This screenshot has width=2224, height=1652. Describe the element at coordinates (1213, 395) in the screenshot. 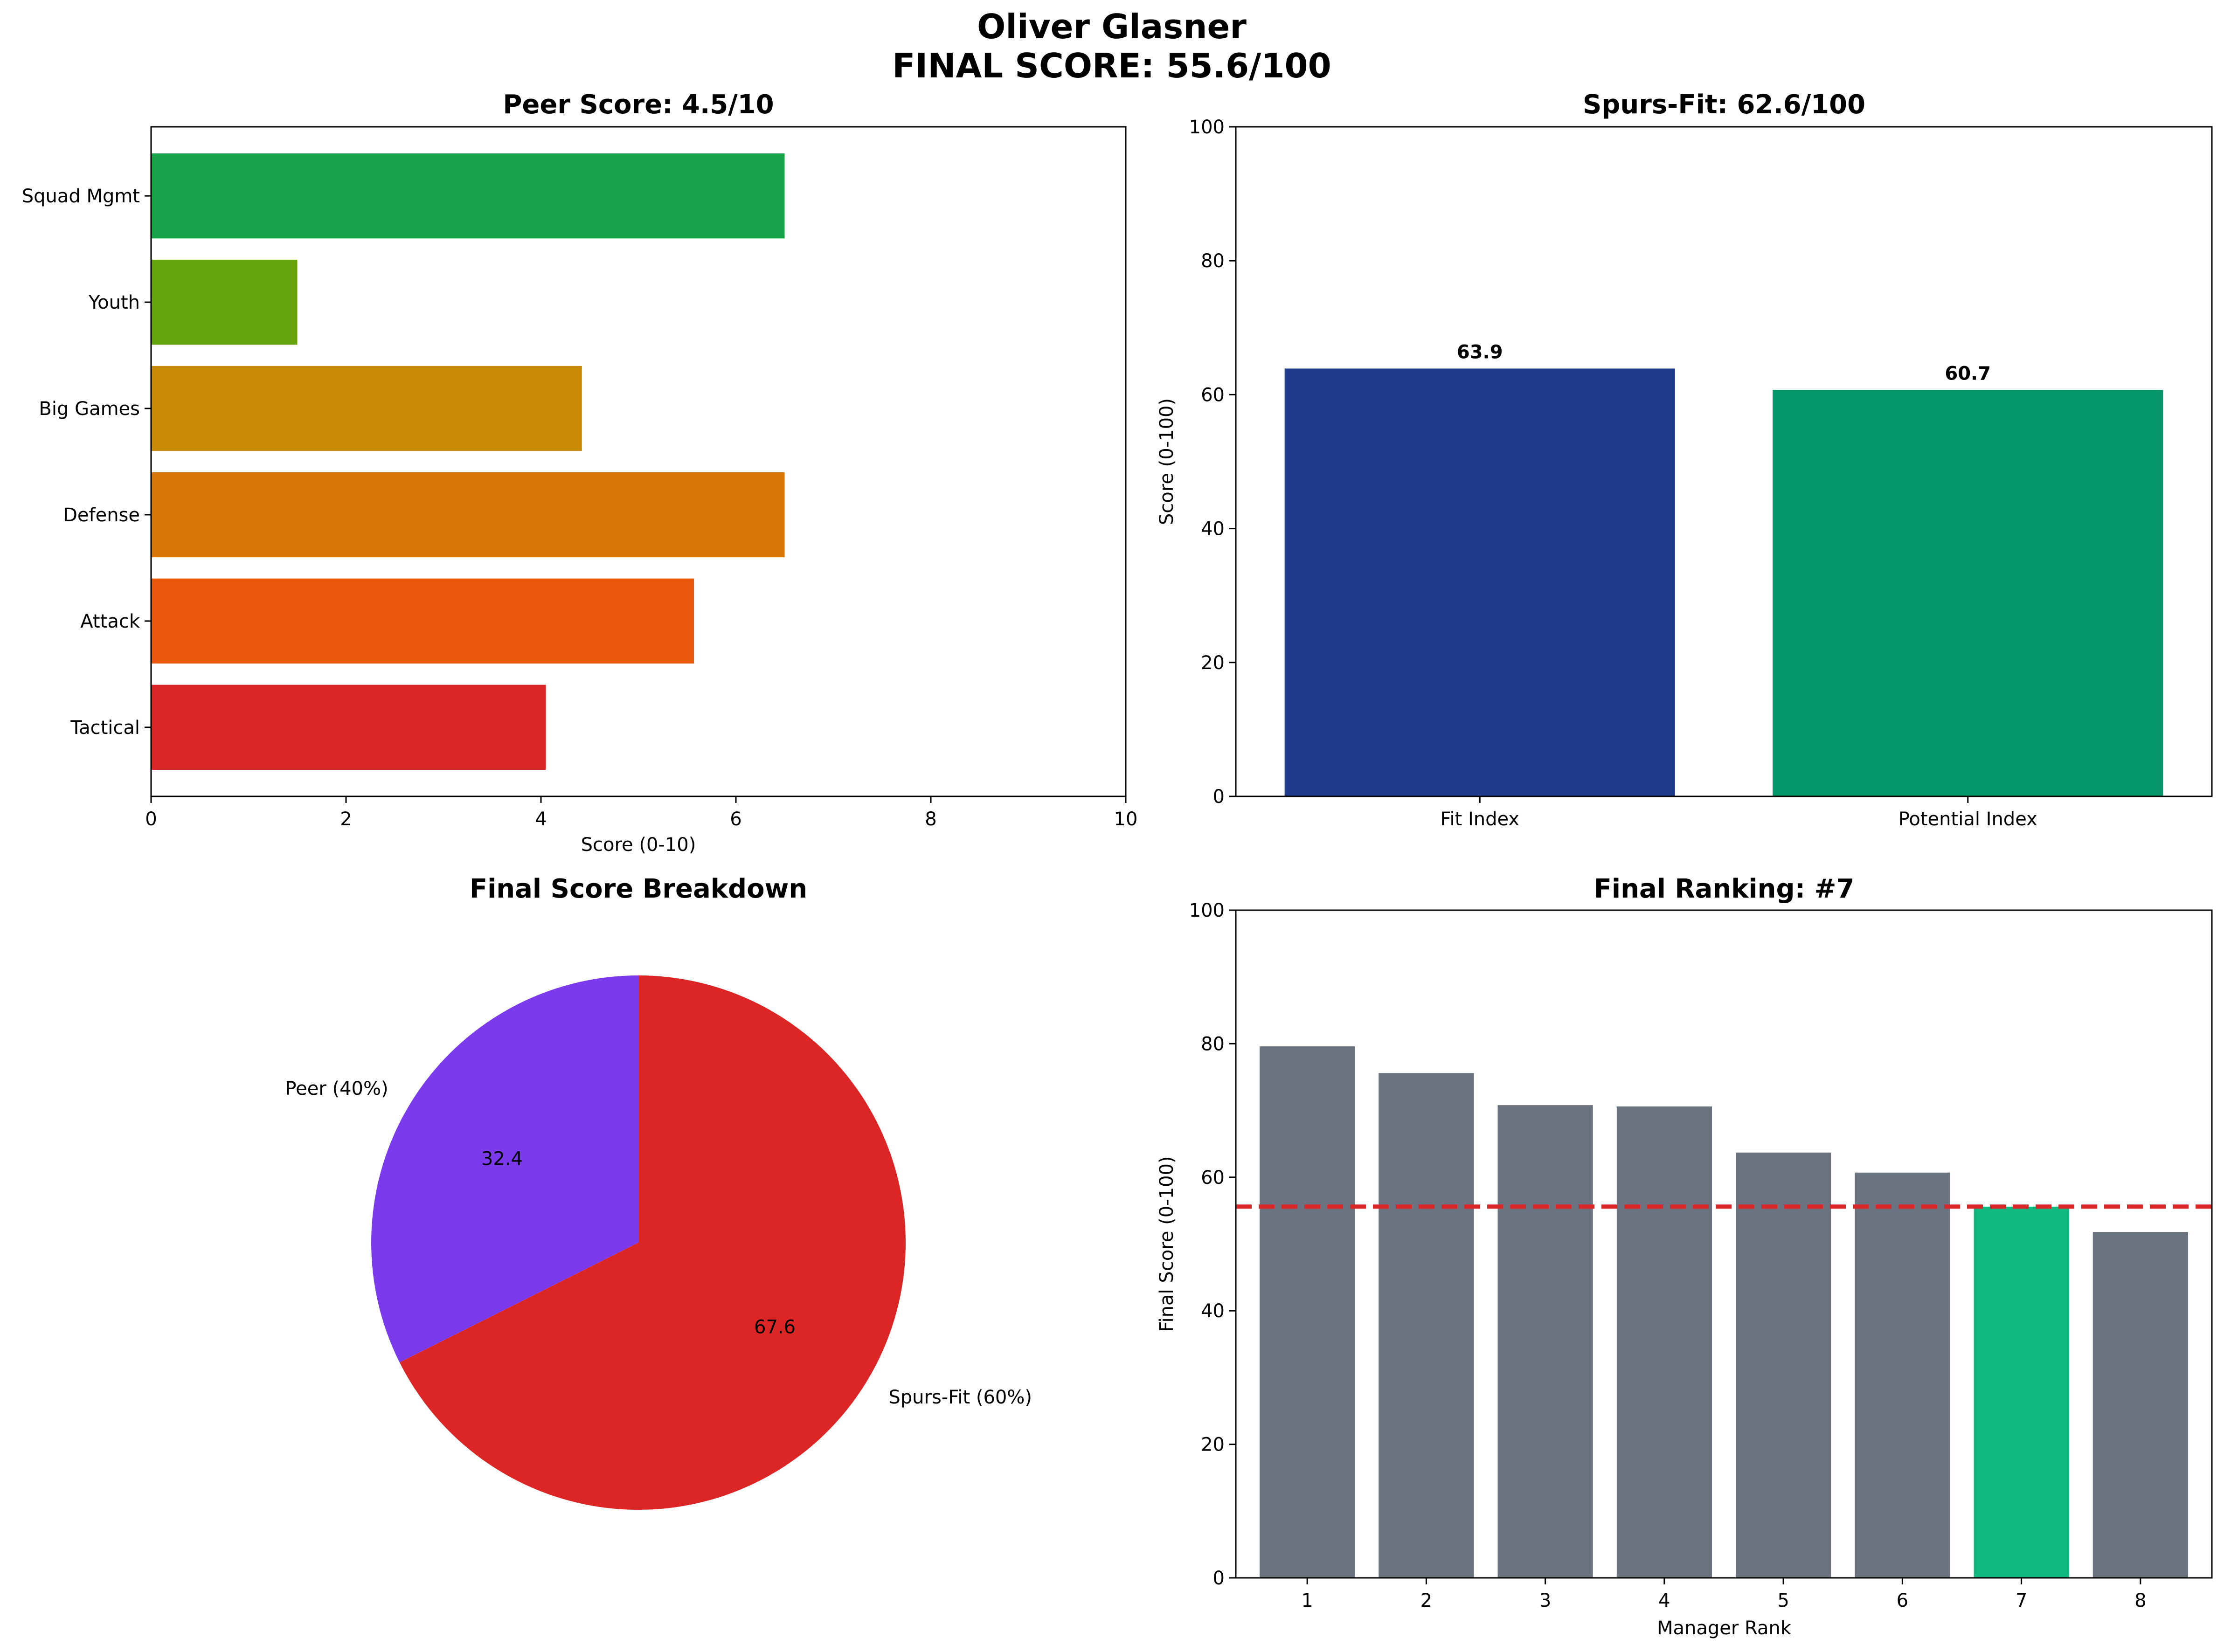

I see `spurs-fit-ytick-label: 60` at that location.